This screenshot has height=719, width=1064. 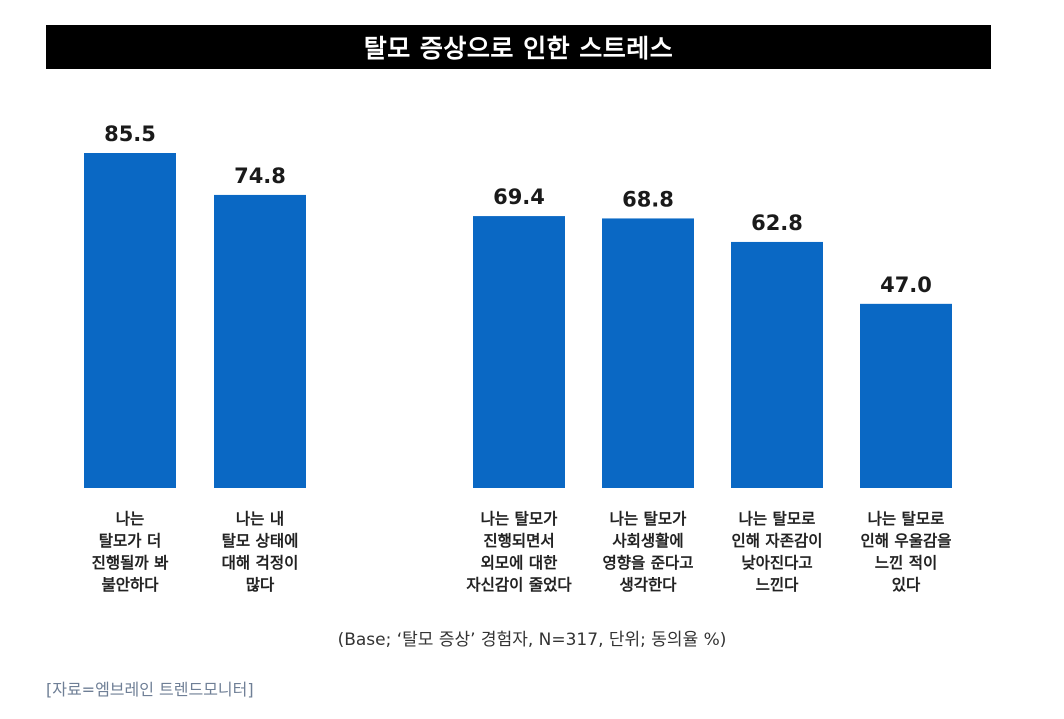 I want to click on value-label-6: 47.0, so click(x=906, y=285).